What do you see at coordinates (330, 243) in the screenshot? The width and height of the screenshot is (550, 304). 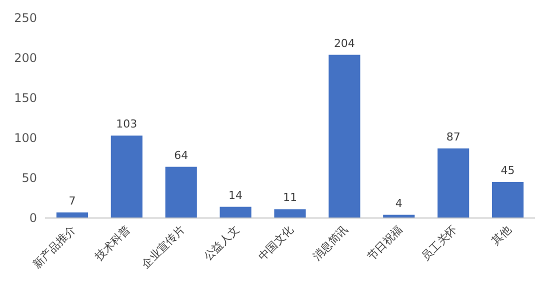 I see `x-tick-label: 消息简讯` at bounding box center [330, 243].